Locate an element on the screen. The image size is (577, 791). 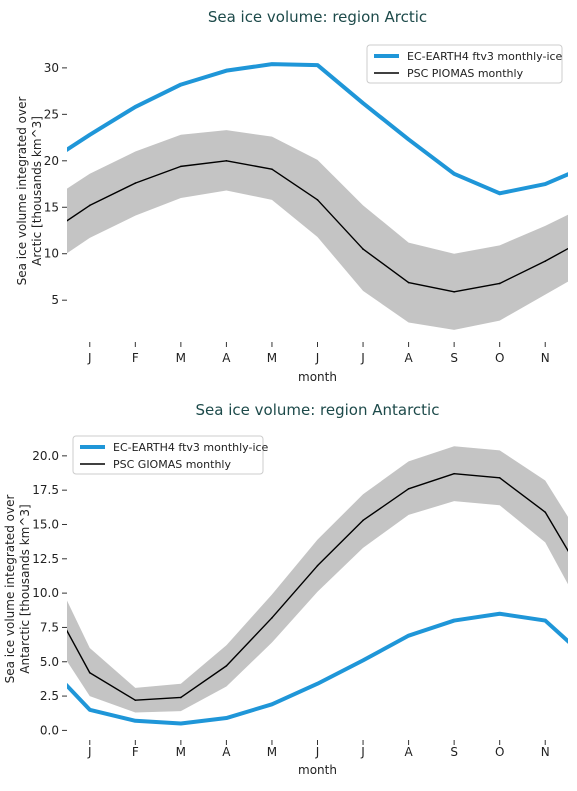
y-tick-label: 0.0 is located at coordinates (49, 730).